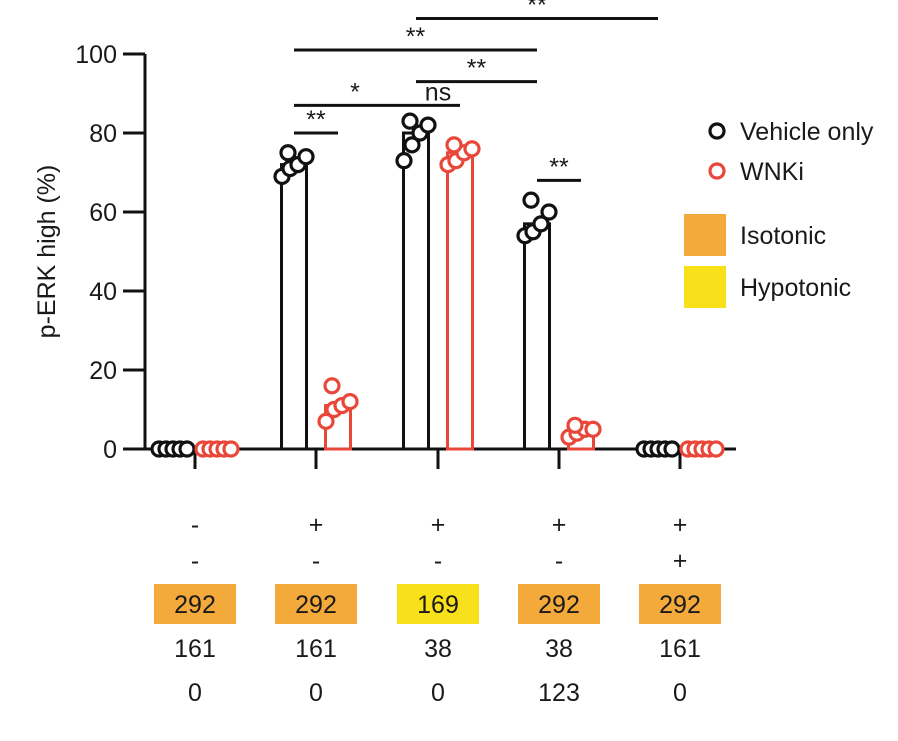 The width and height of the screenshot is (898, 741). What do you see at coordinates (355, 92) in the screenshot?
I see `significance-label: *` at bounding box center [355, 92].